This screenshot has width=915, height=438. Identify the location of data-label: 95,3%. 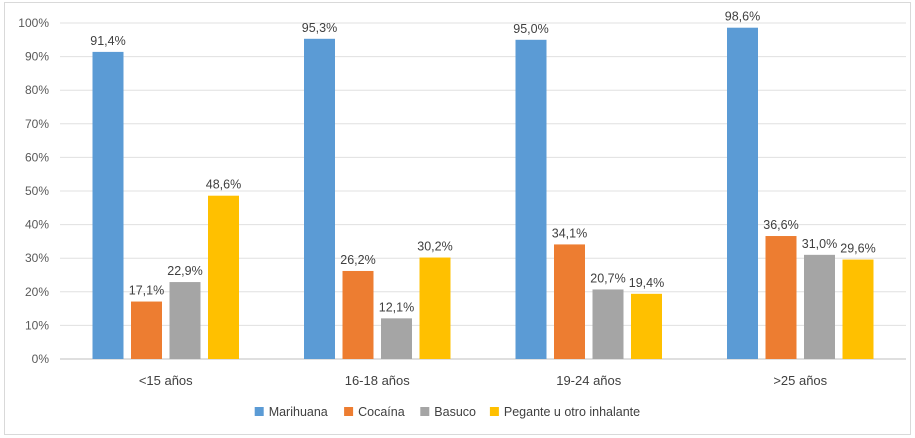
(319, 28).